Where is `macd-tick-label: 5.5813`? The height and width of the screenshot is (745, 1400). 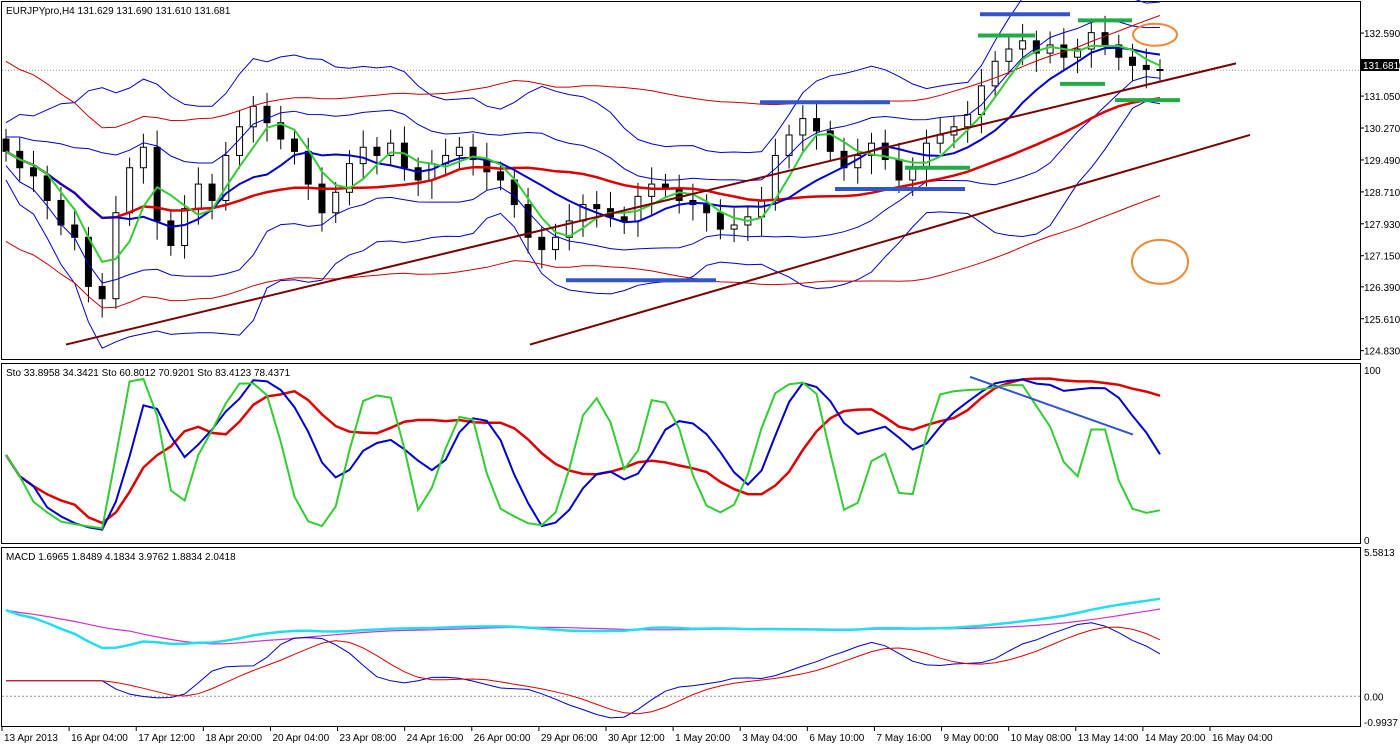 macd-tick-label: 5.5813 is located at coordinates (1379, 553).